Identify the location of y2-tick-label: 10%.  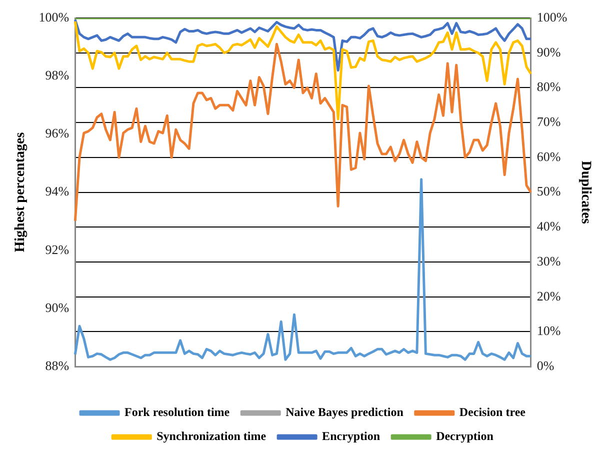
(548, 330).